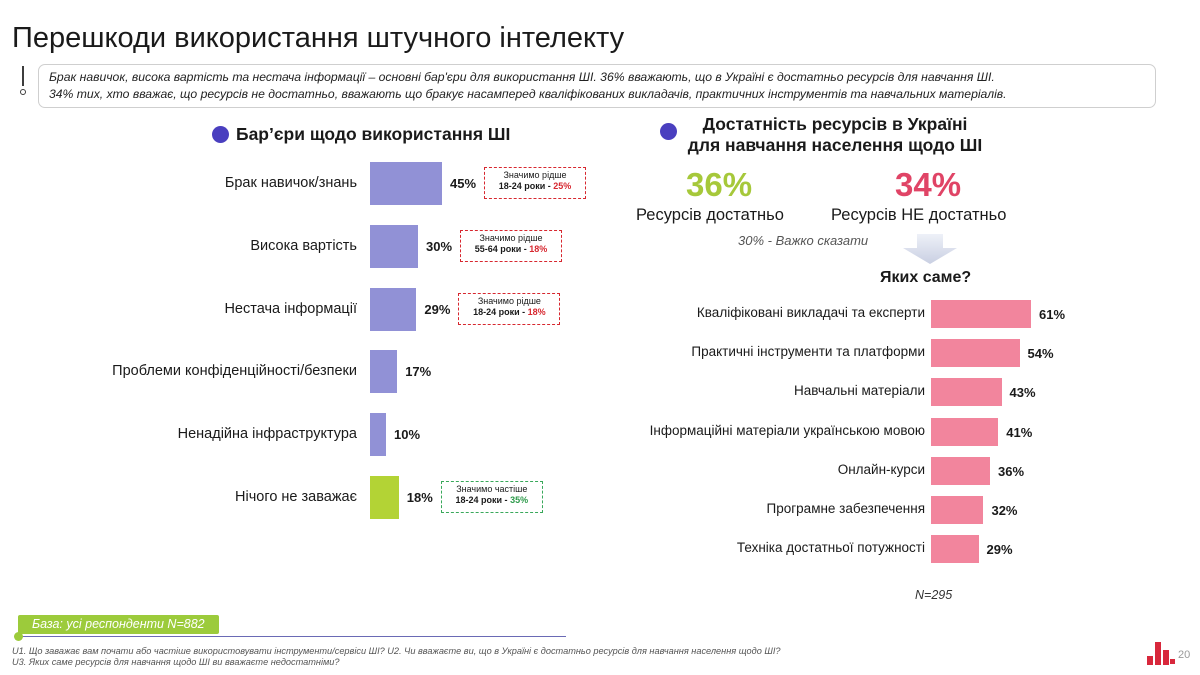  Describe the element at coordinates (919, 215) in the screenshot. I see `resources-no-label: Ресурсів НЕ достатньо` at that location.